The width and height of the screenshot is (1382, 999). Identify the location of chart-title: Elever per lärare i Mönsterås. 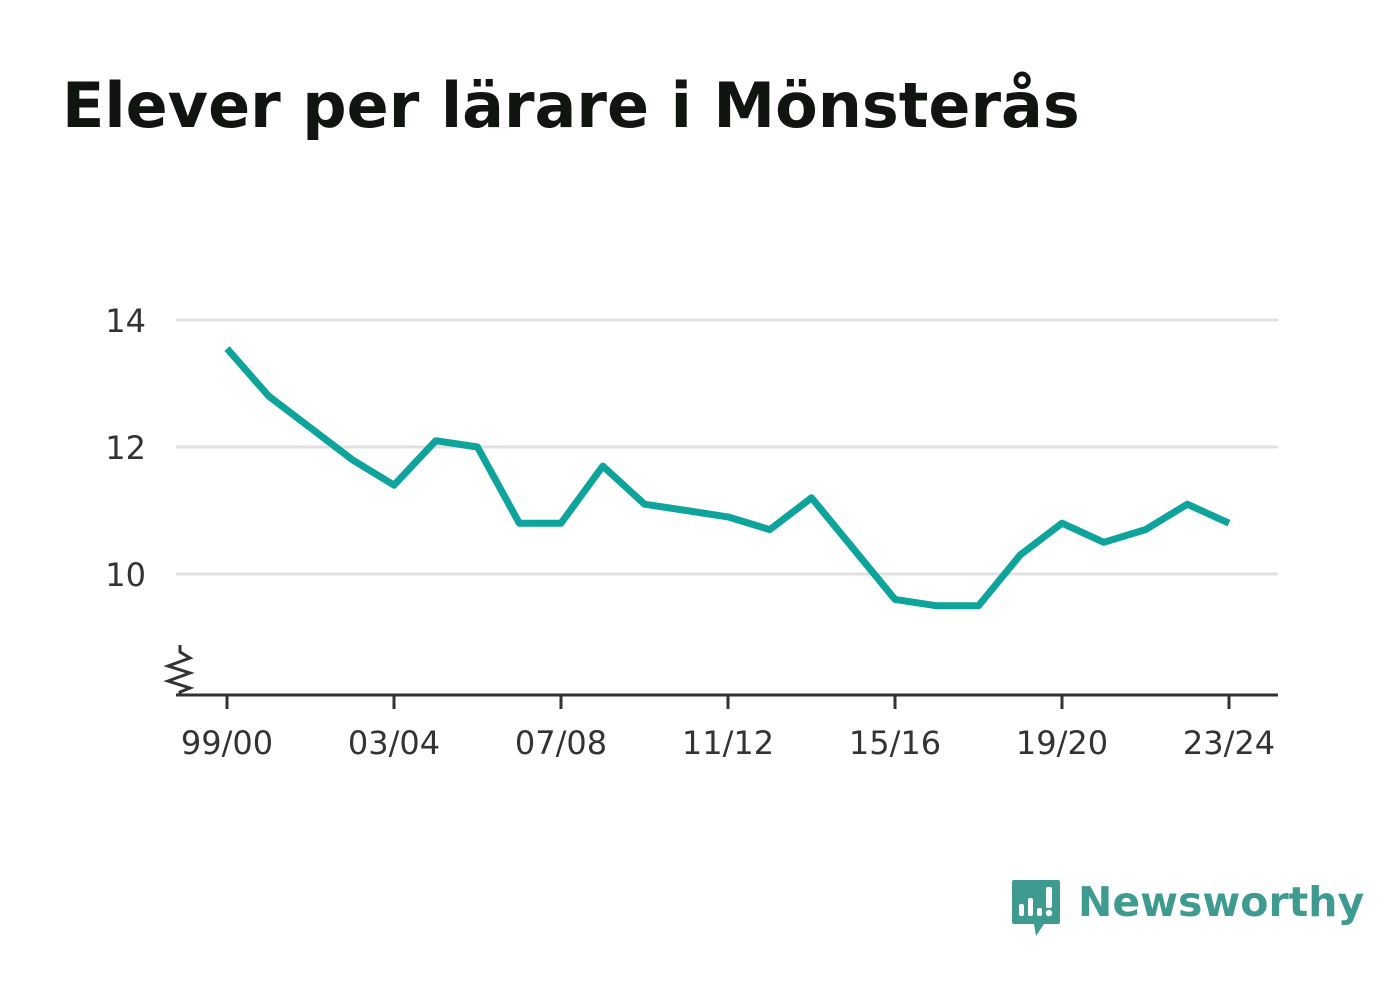
(571, 105).